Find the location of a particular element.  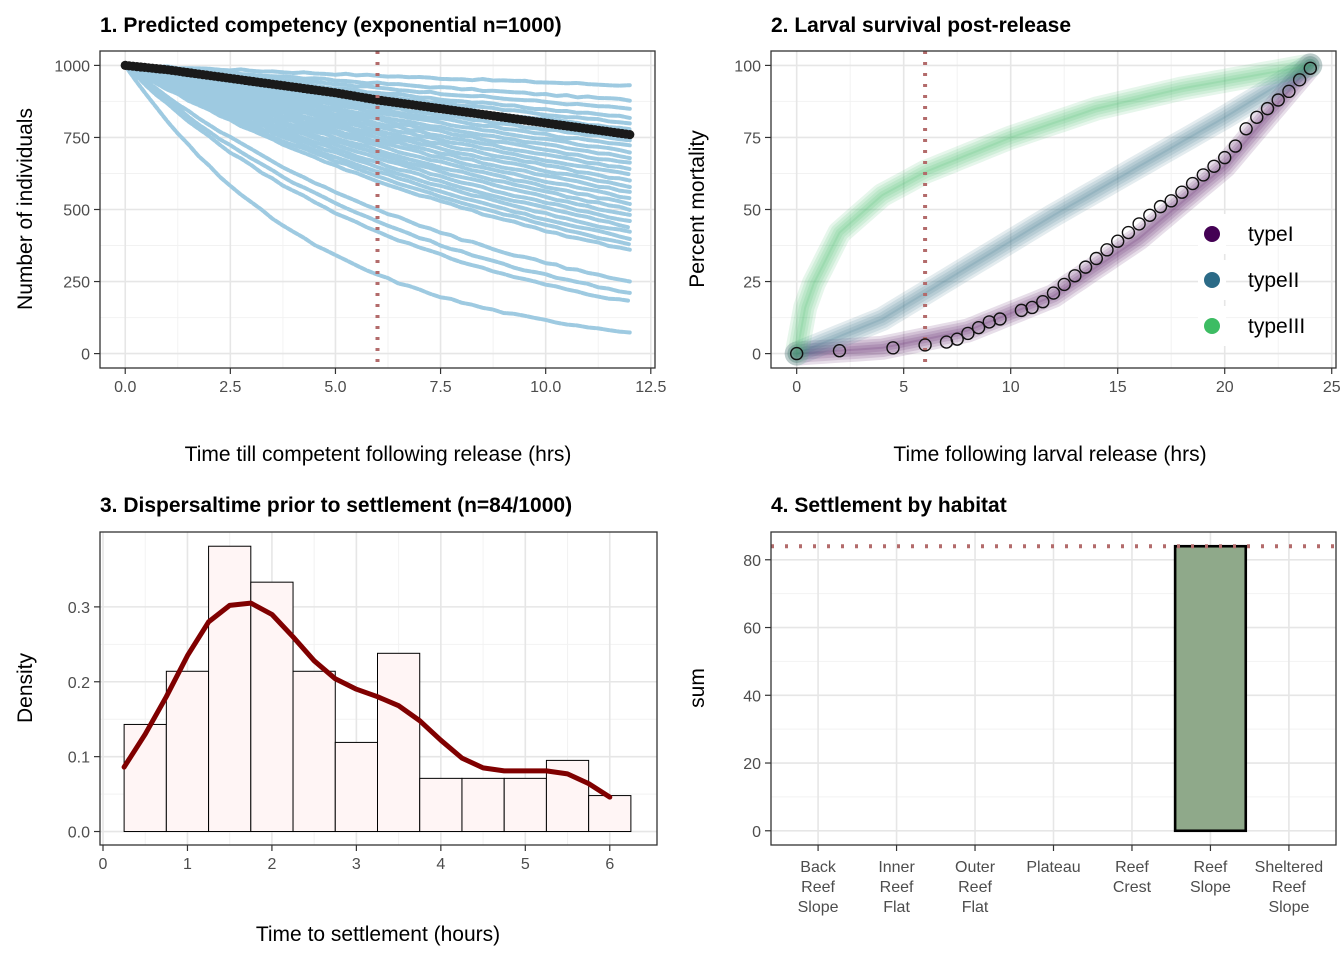

y-tick-label: 1000 is located at coordinates (72, 66).